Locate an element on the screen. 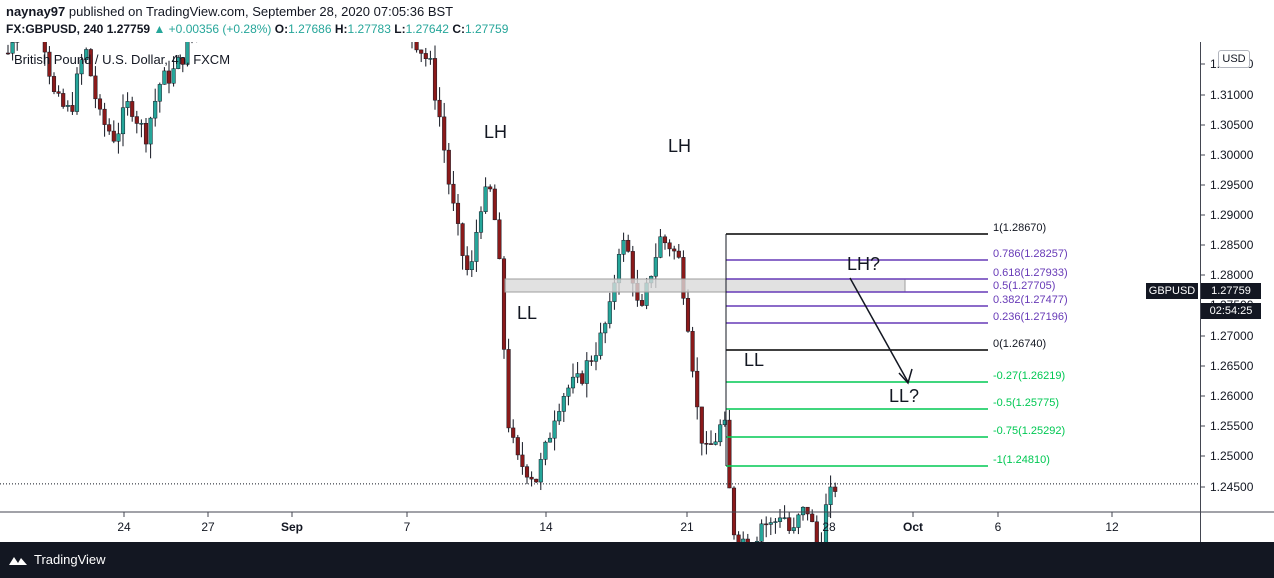 The height and width of the screenshot is (578, 1274). projection-arrow is located at coordinates (879, 330).